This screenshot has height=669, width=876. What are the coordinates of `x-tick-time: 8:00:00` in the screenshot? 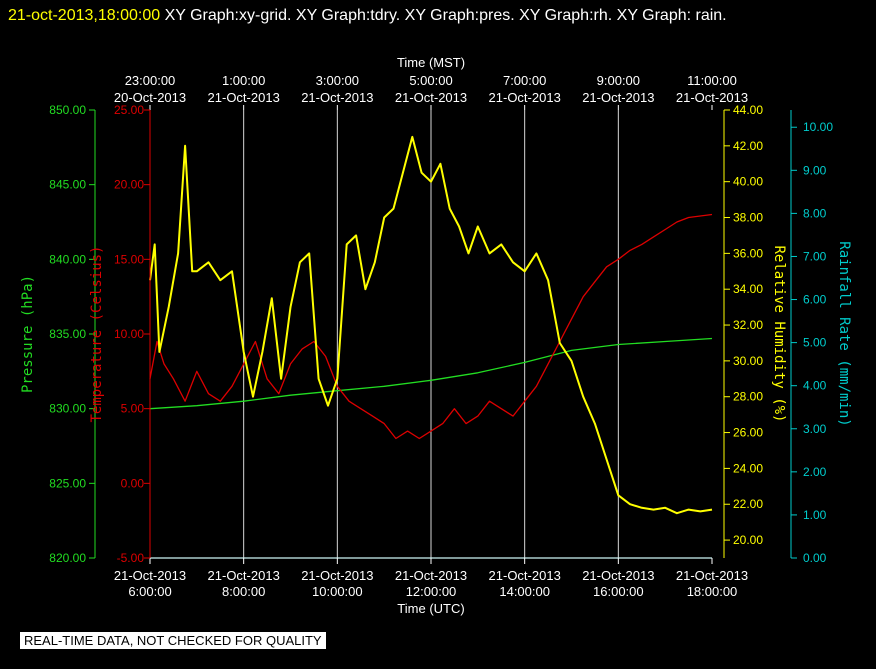 It's located at (243, 591).